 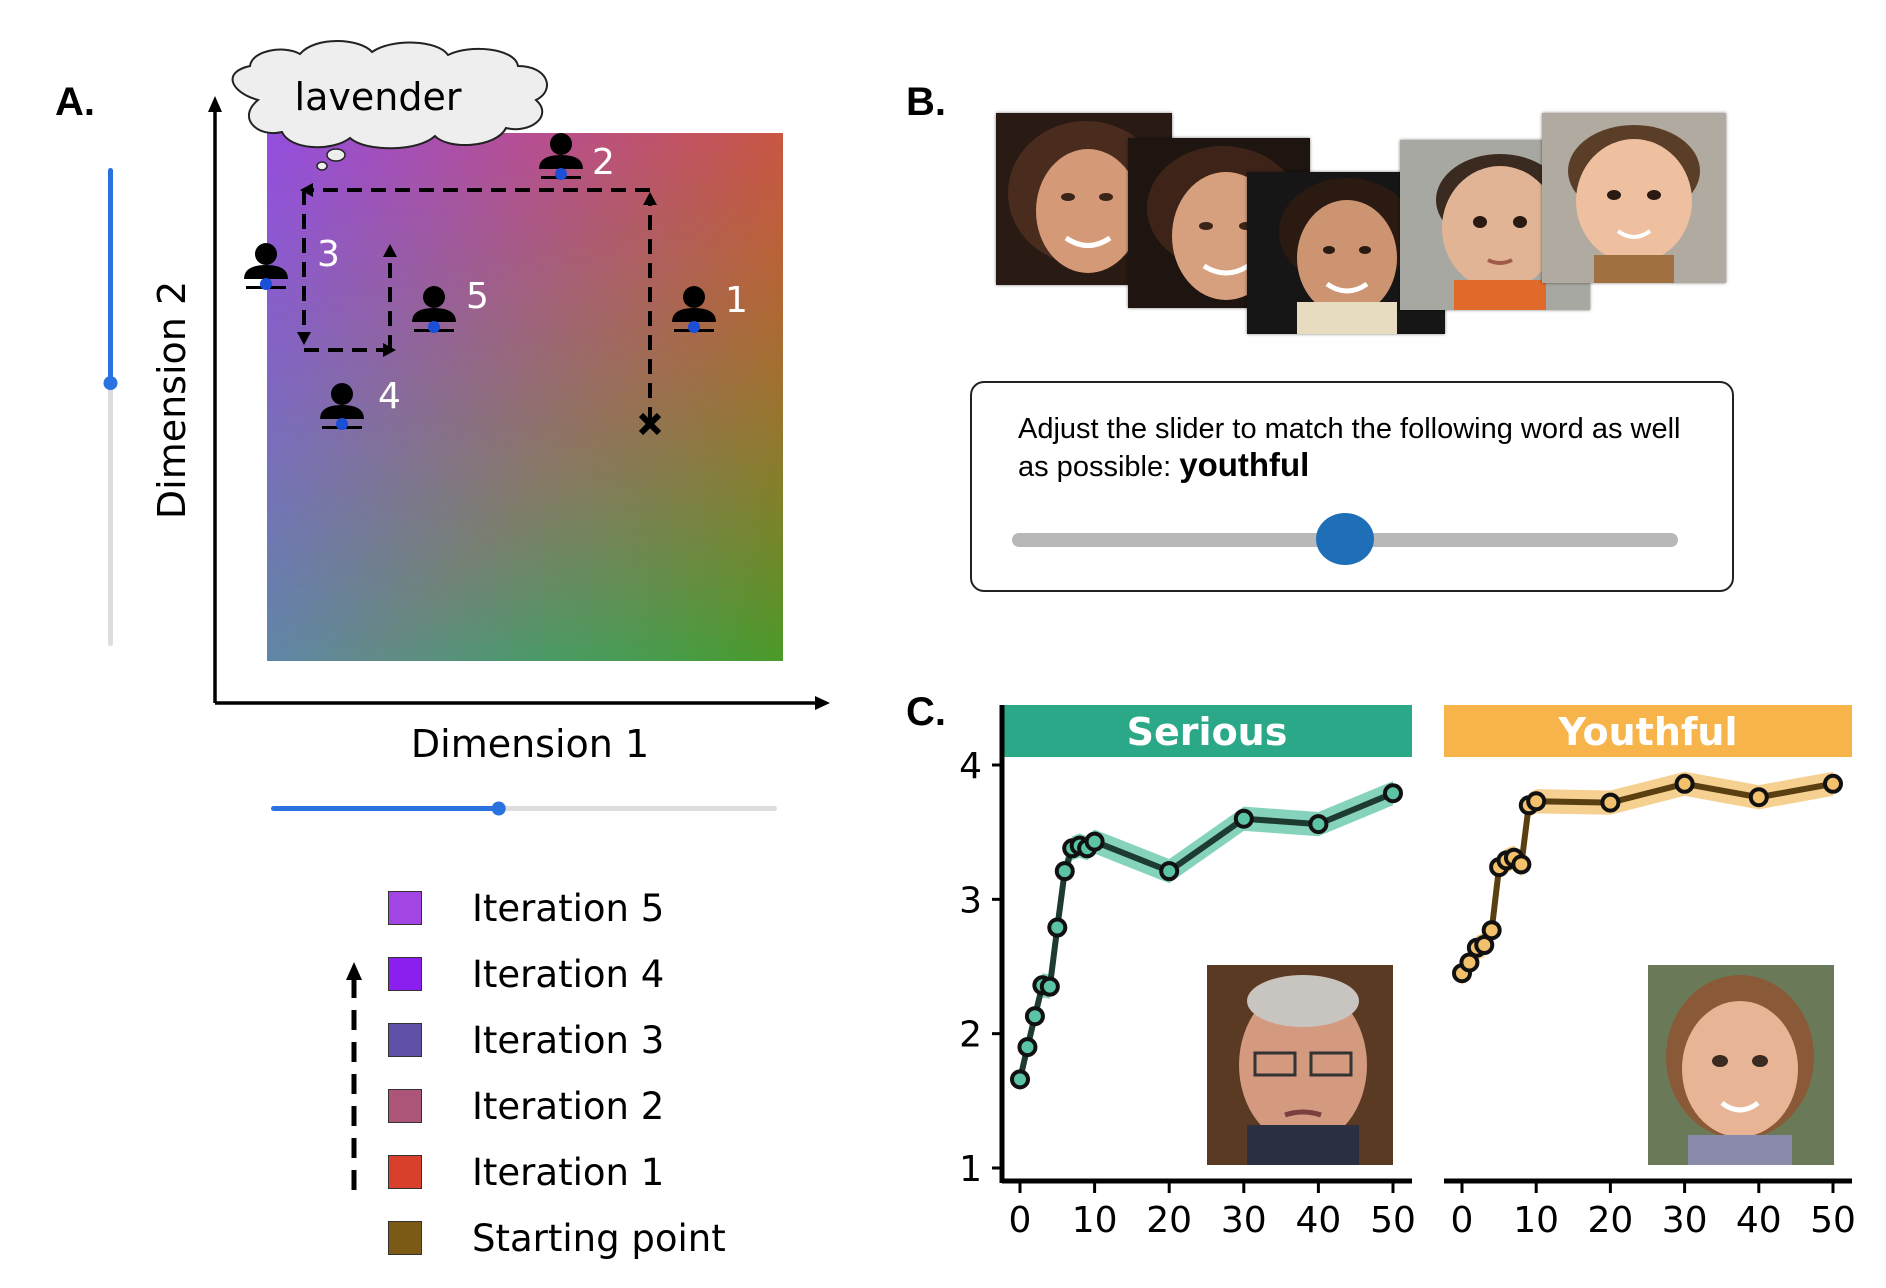 What do you see at coordinates (389, 396) in the screenshot?
I see `participant-label-4: 4` at bounding box center [389, 396].